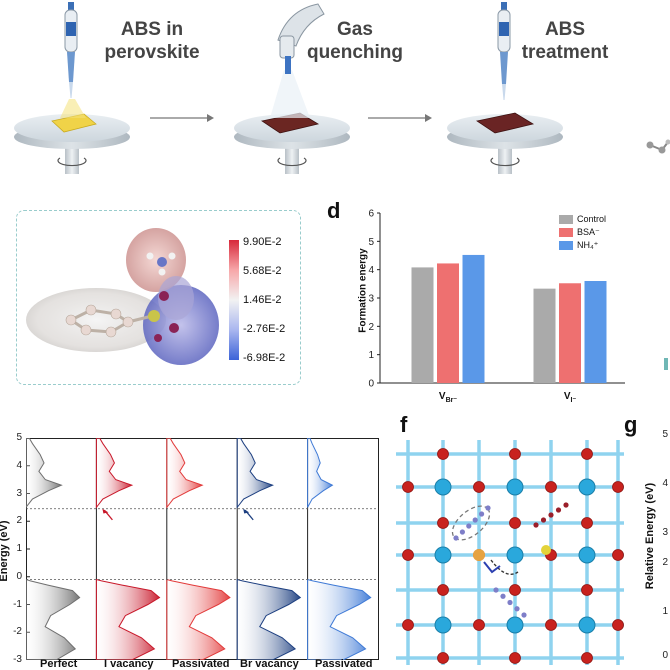 The width and height of the screenshot is (670, 670). What do you see at coordinates (371, 355) in the screenshot?
I see `bar-y-tick-label-1: 1` at bounding box center [371, 355].